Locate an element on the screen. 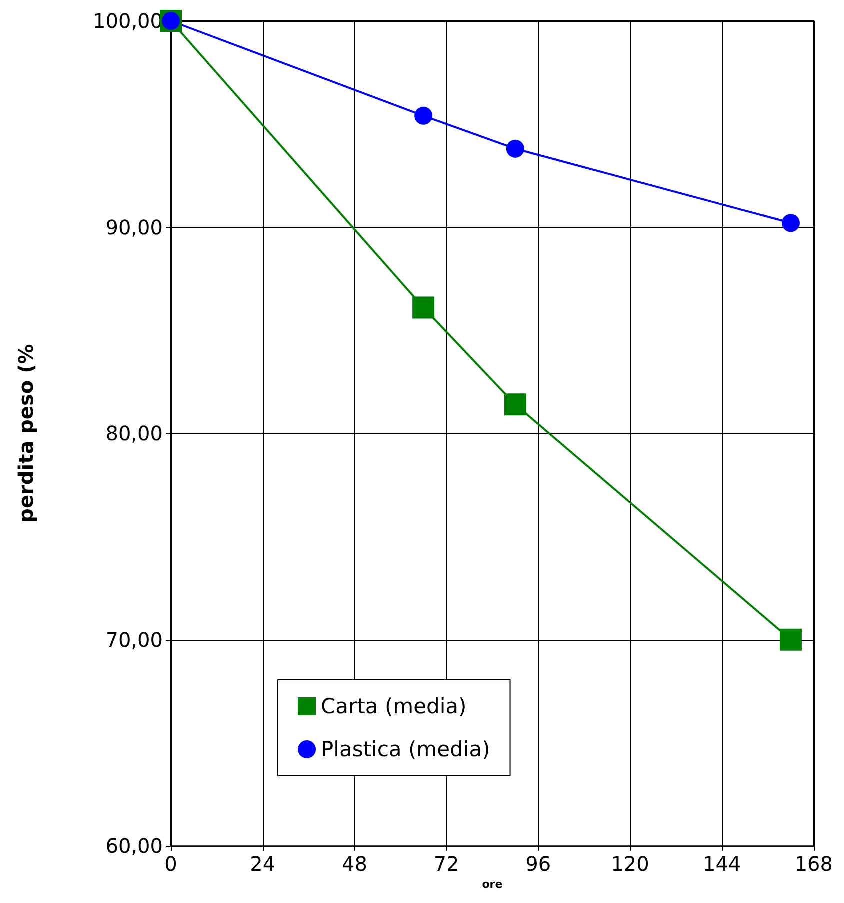 The height and width of the screenshot is (903, 844). legend-label: Carta (media) is located at coordinates (394, 706).